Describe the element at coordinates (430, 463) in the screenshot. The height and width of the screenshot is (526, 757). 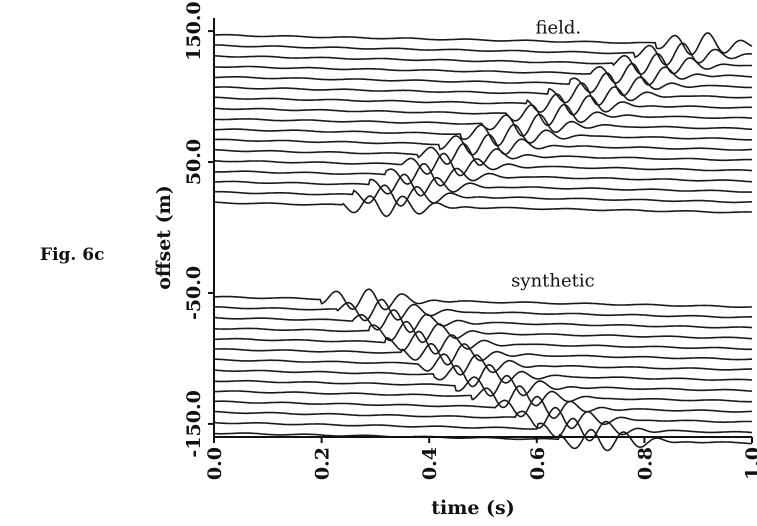
I see `x-tick-label: 0.4` at that location.